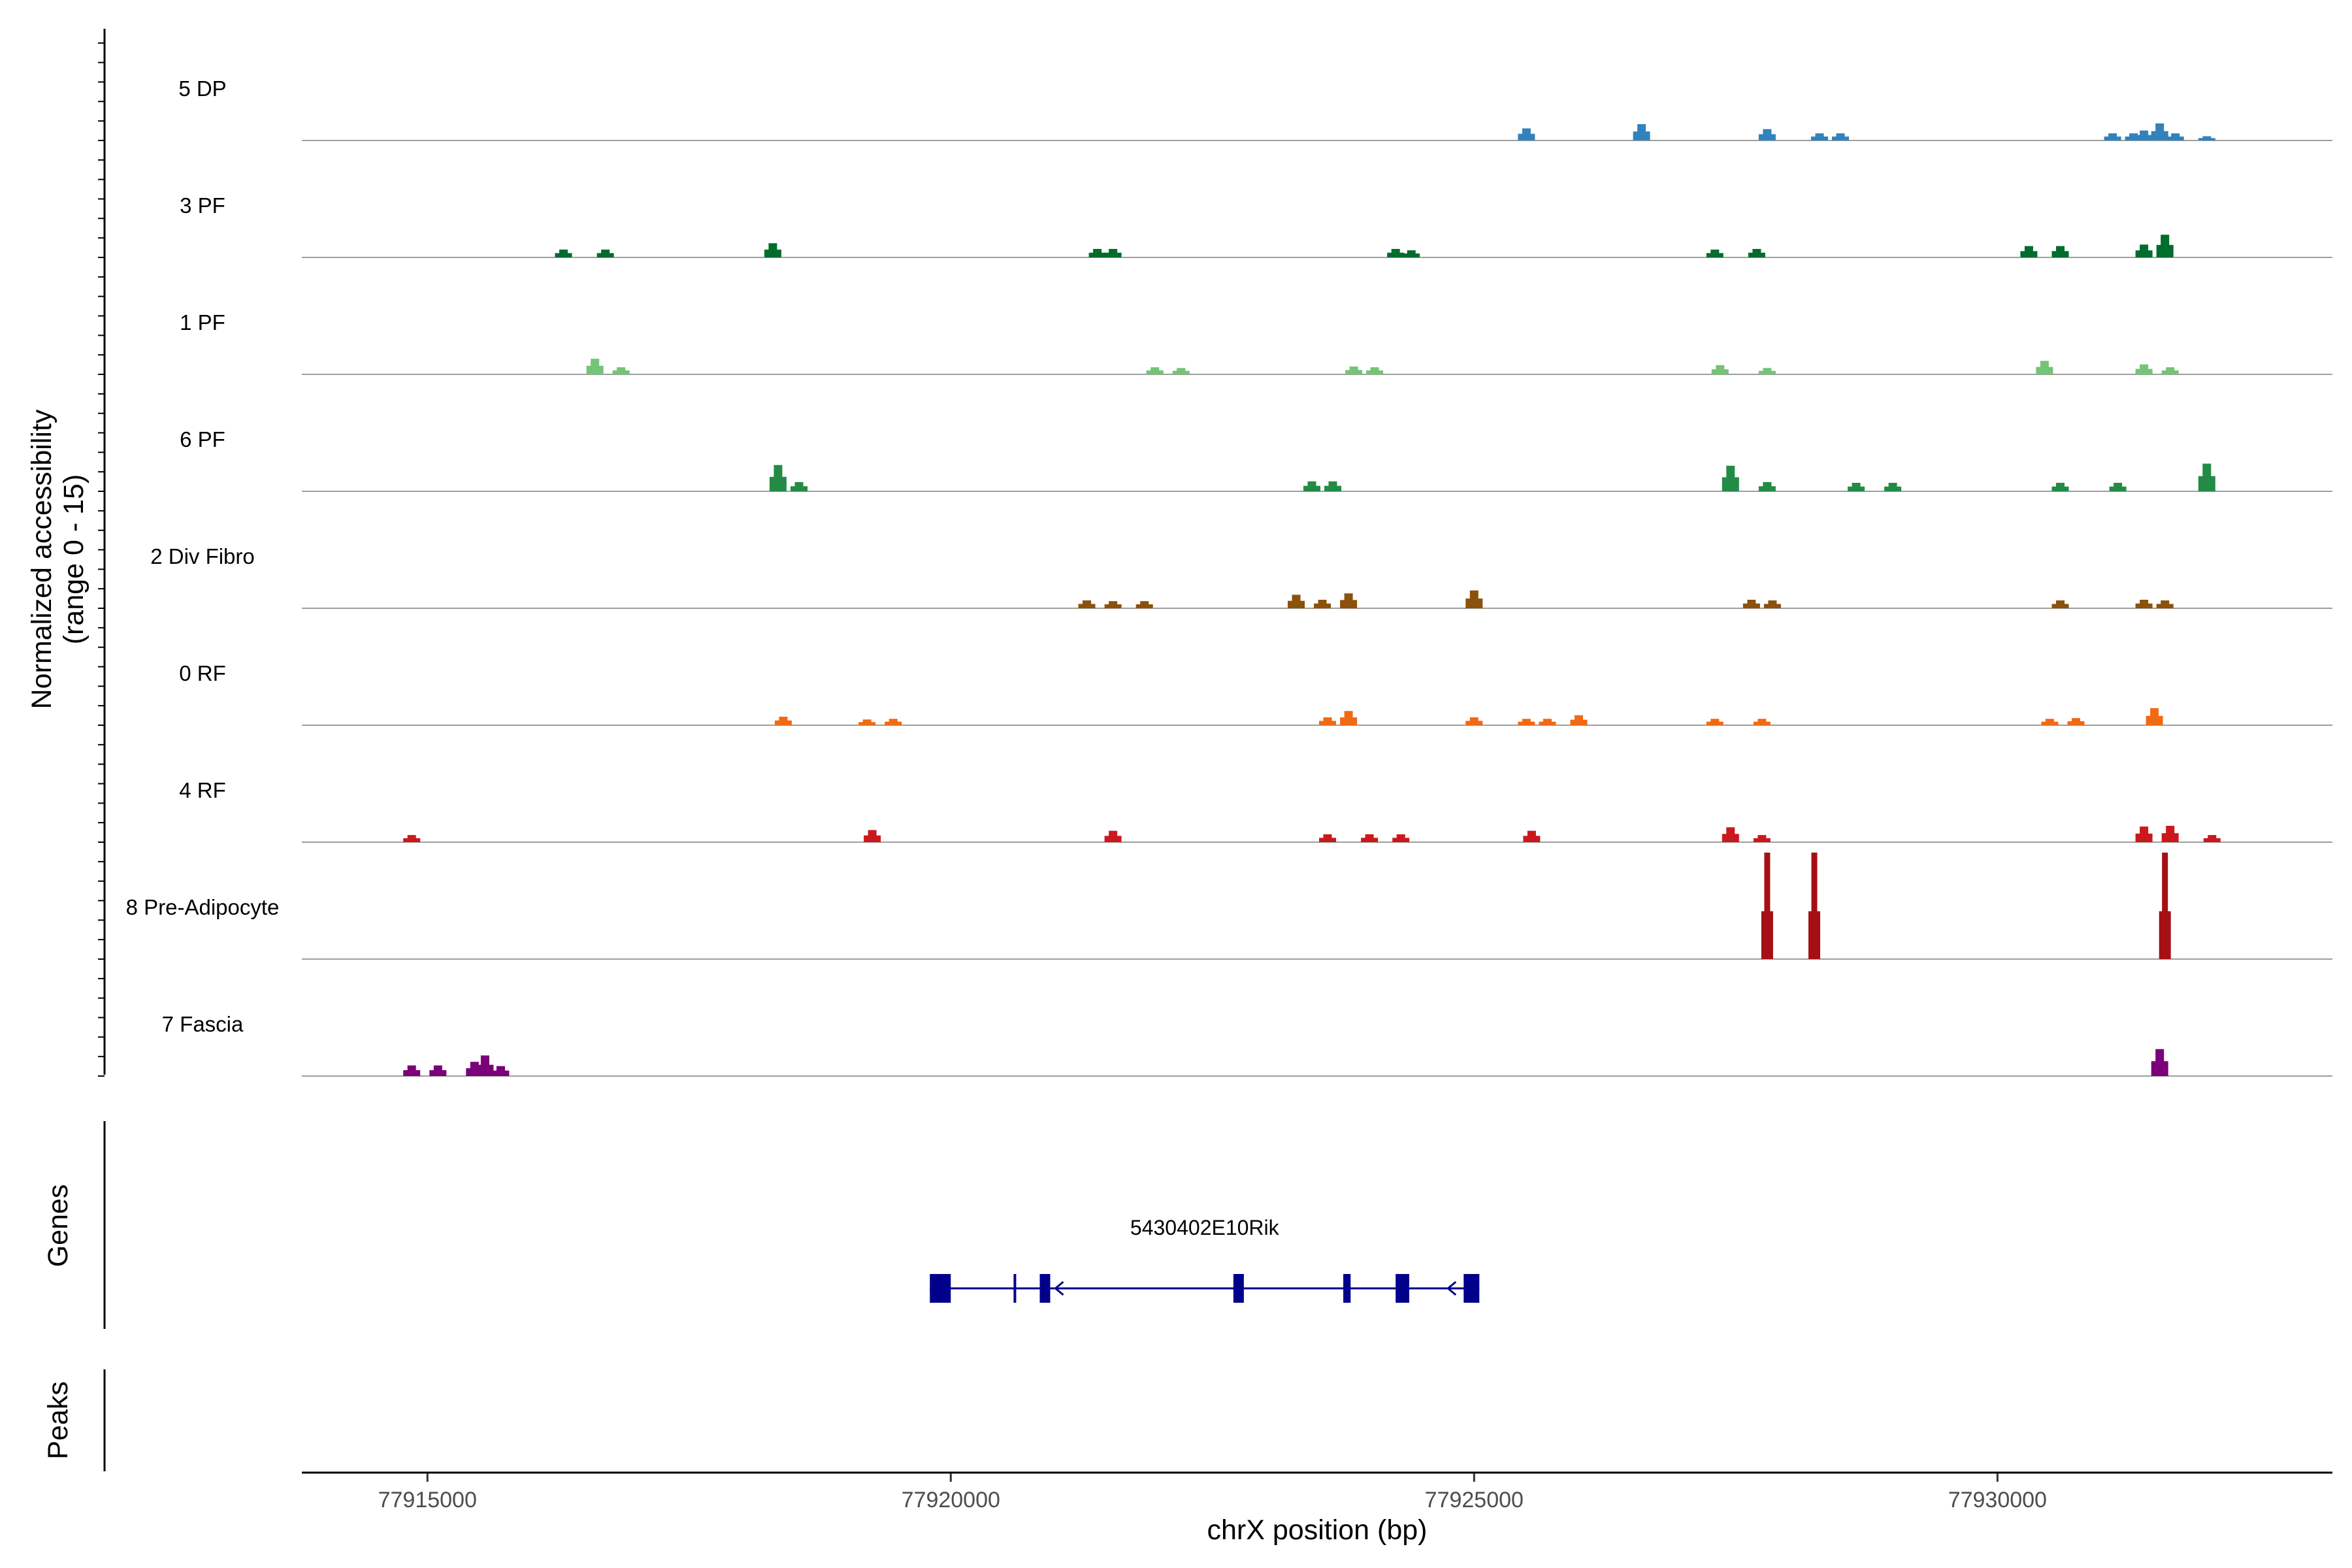 The image size is (2352, 1568). Describe the element at coordinates (203, 1024) in the screenshot. I see `track-label: 7 Fascia` at that location.